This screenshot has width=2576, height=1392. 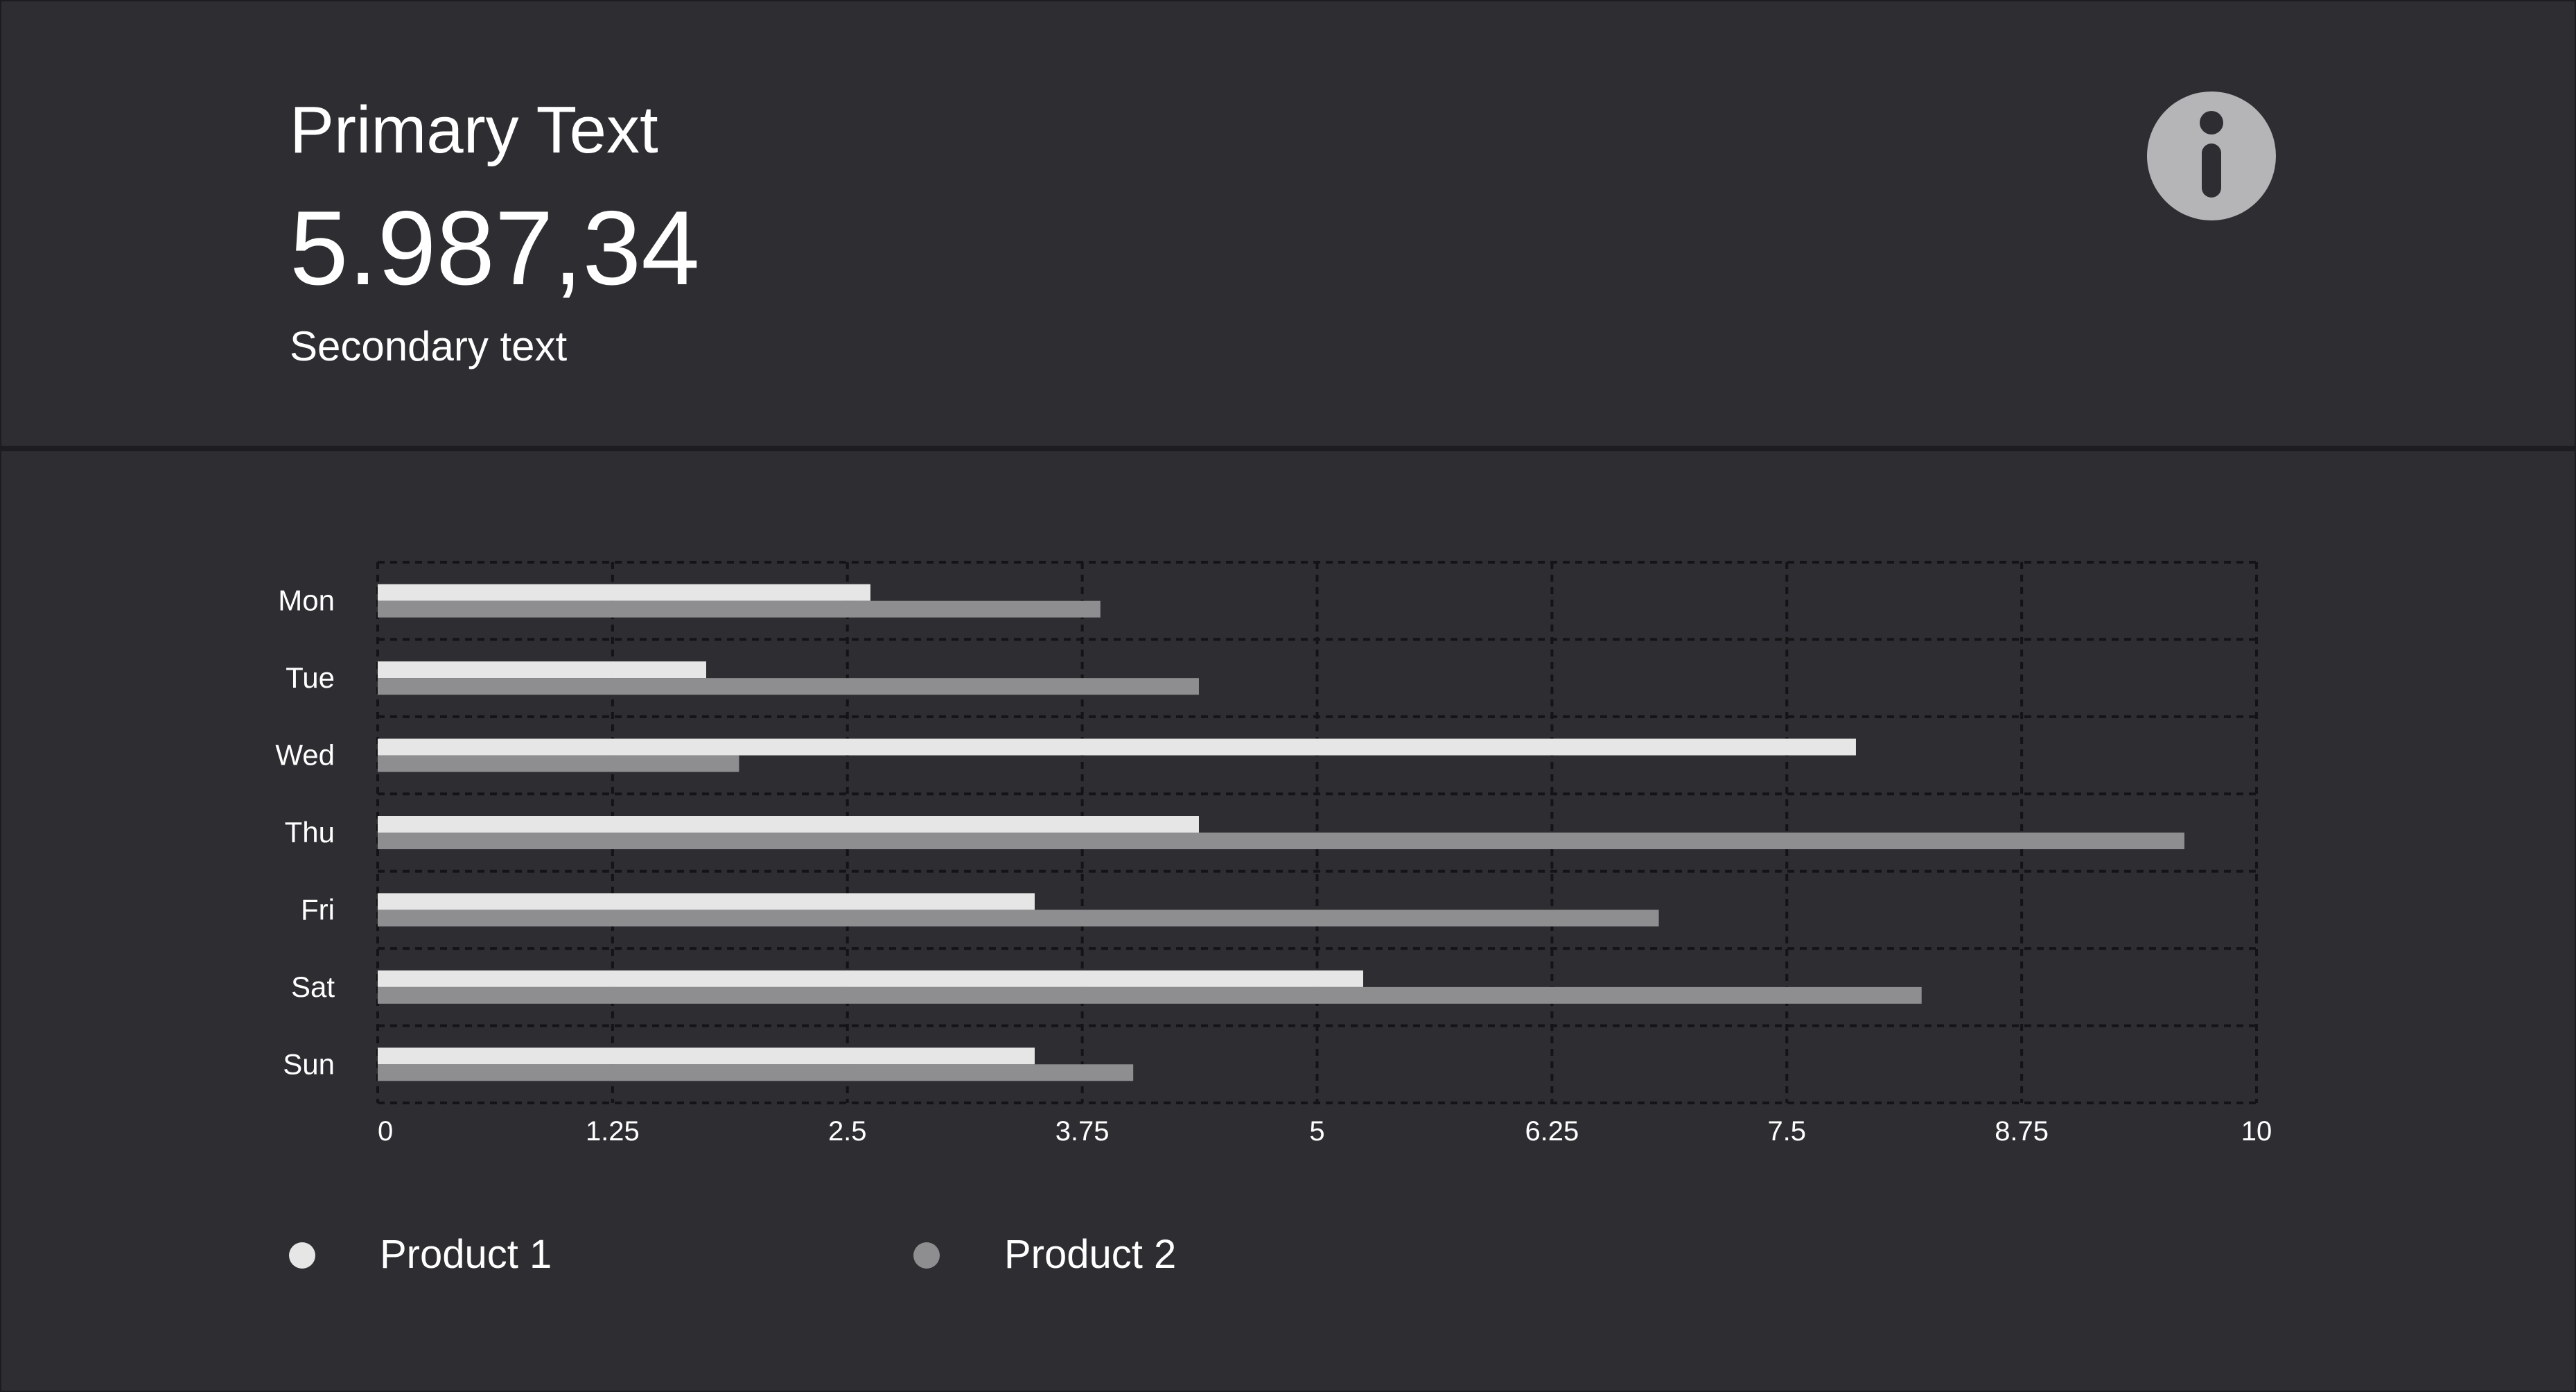 I want to click on x-tick-label: 8.75, so click(x=2022, y=1131).